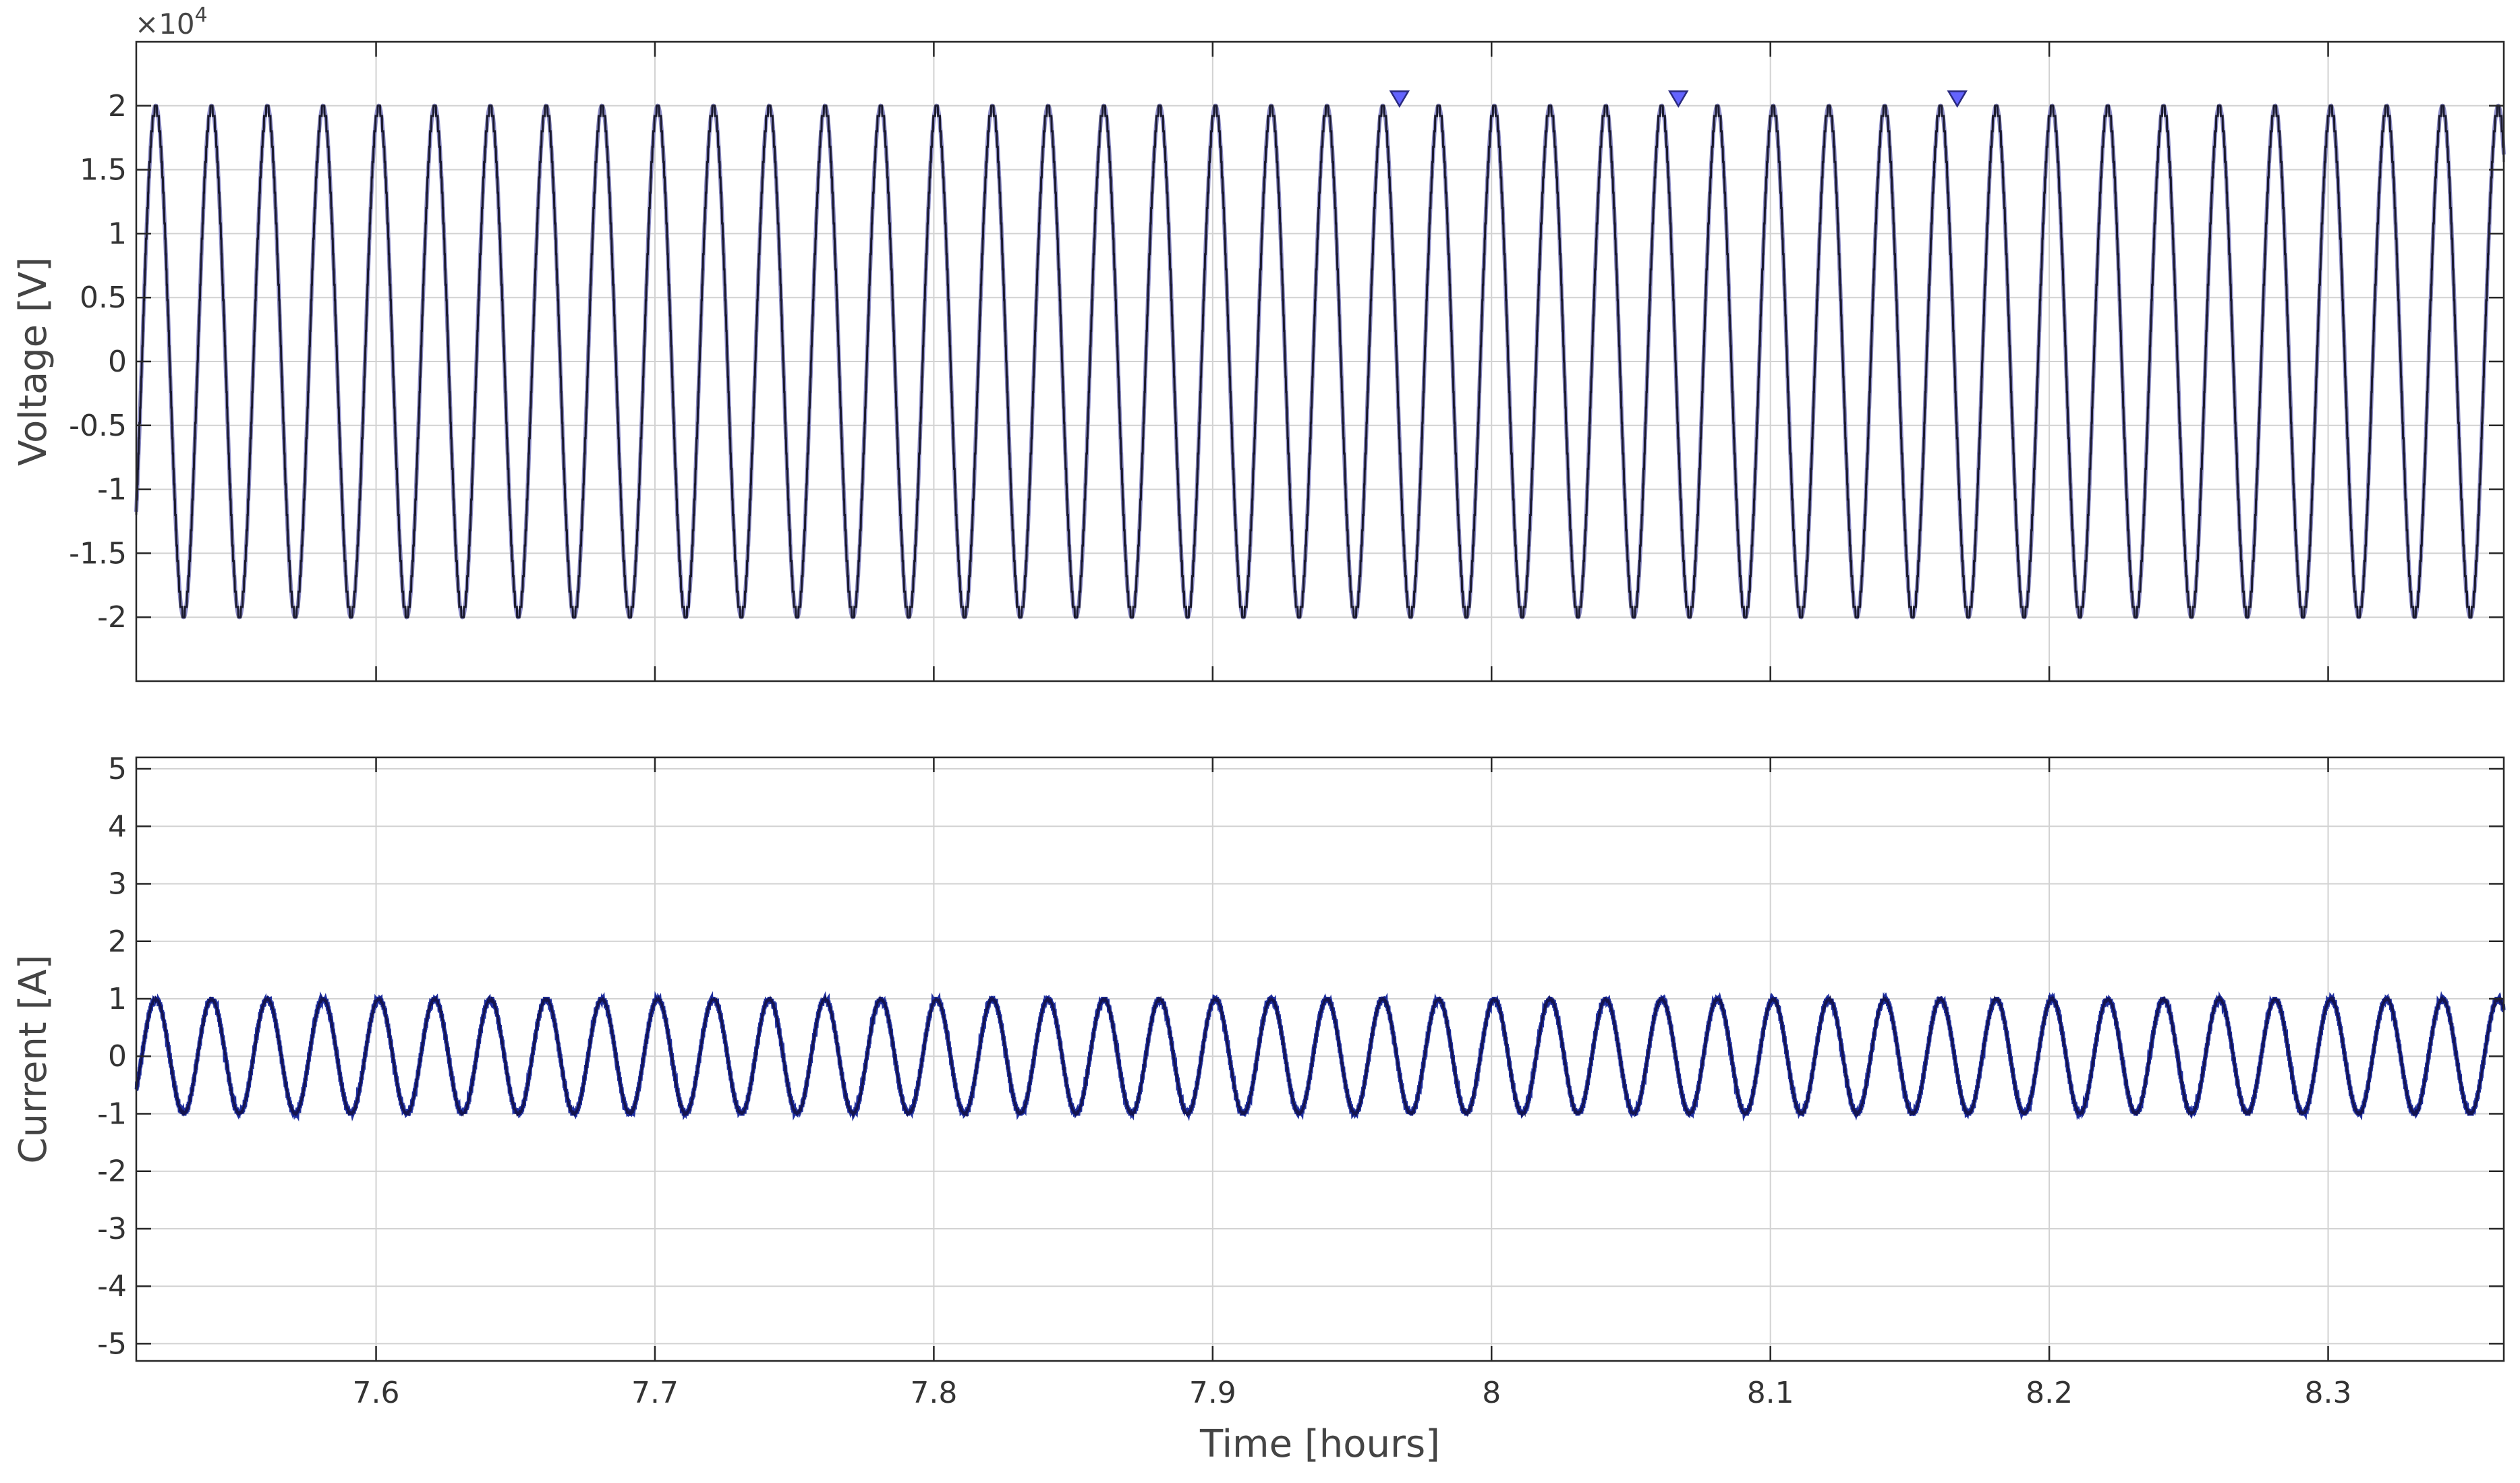  Describe the element at coordinates (1319, 1444) in the screenshot. I see `time-xlabel: Time [hours]` at that location.